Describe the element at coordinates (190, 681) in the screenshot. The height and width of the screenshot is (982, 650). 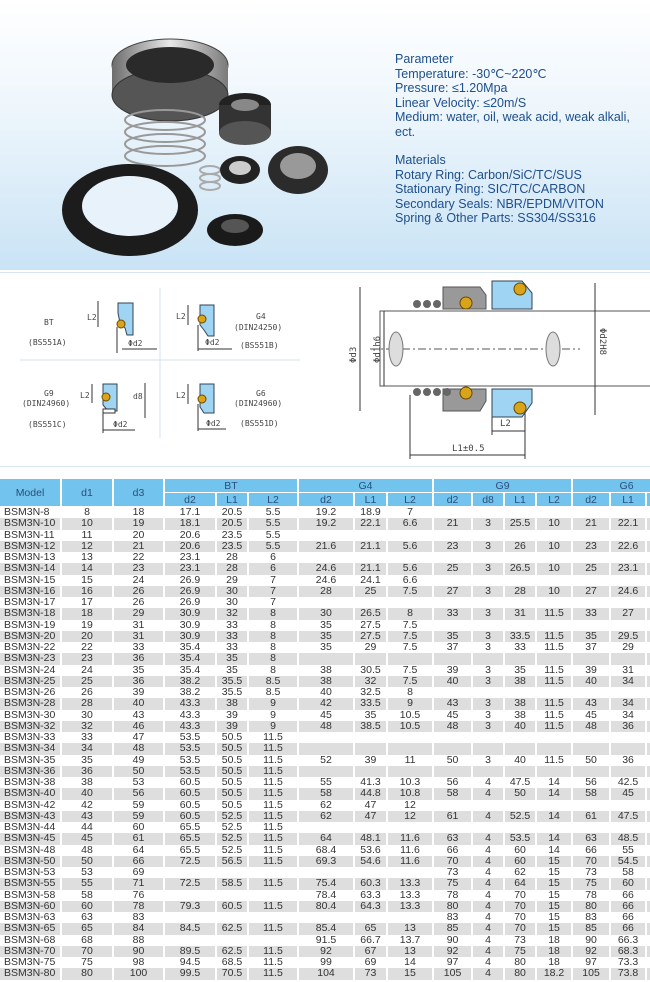
I see `value-cell: 38.2` at that location.